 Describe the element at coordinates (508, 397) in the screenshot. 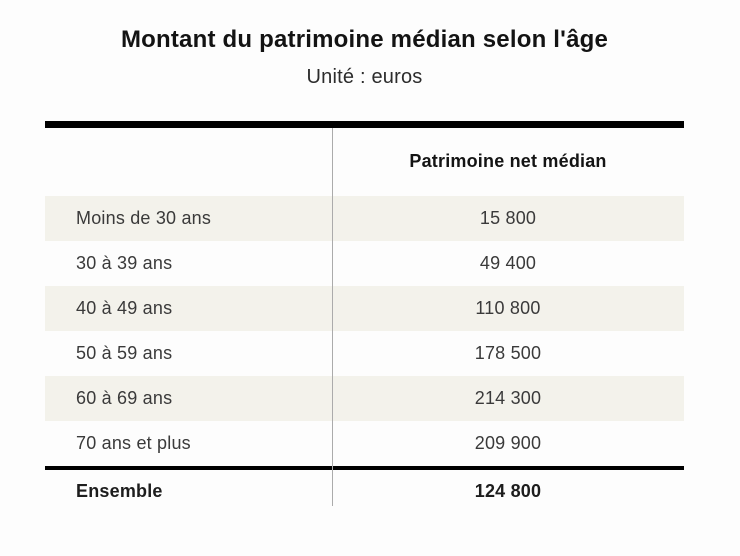

I see `row-value: 214 300` at that location.